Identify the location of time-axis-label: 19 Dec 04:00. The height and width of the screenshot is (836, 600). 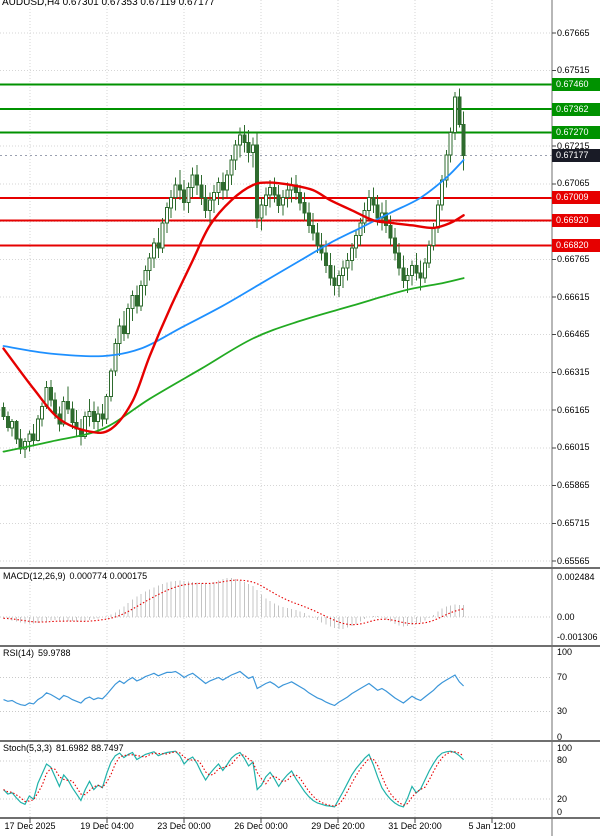
(107, 826).